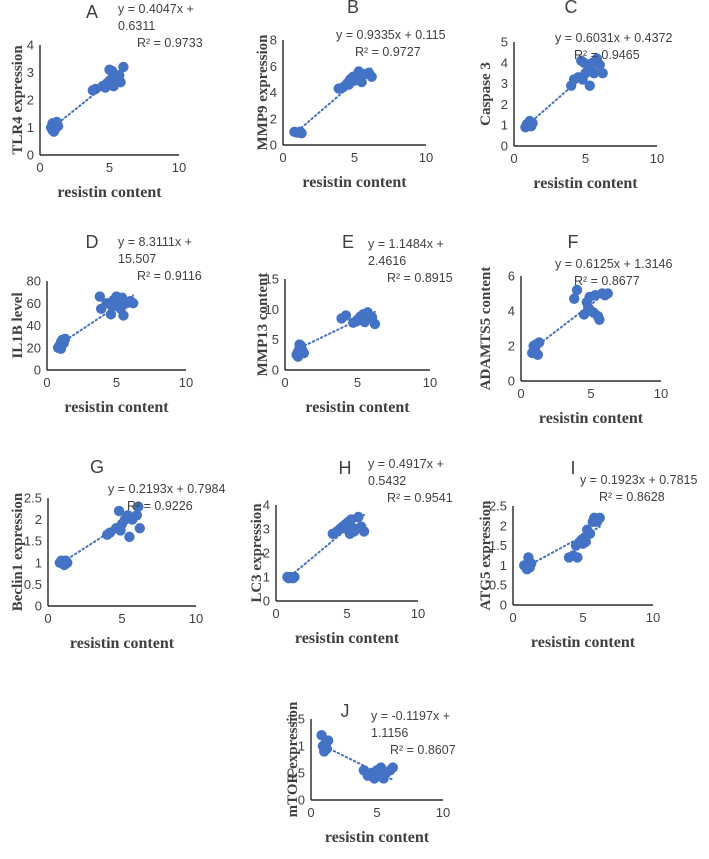  I want to click on panel-h-x-tick-label: 5, so click(346, 613).